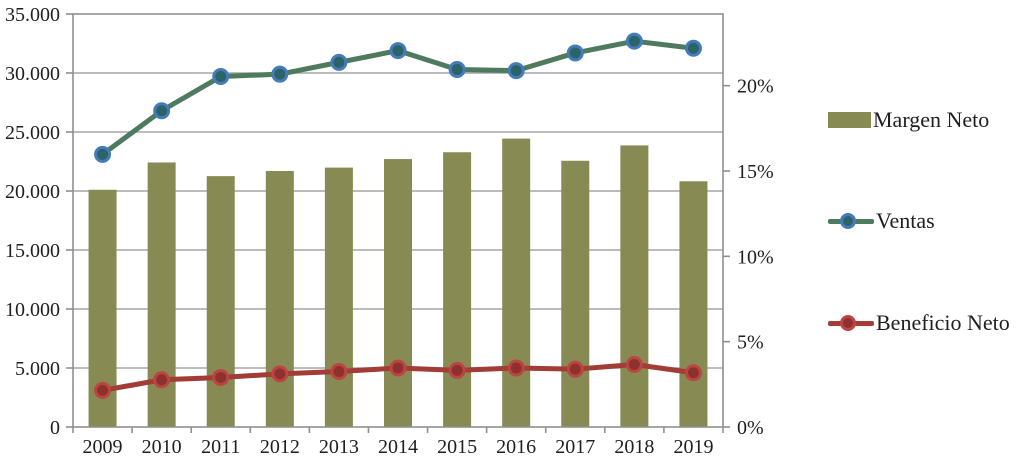 The image size is (1020, 462). What do you see at coordinates (634, 286) in the screenshot?
I see `bar-2018` at bounding box center [634, 286].